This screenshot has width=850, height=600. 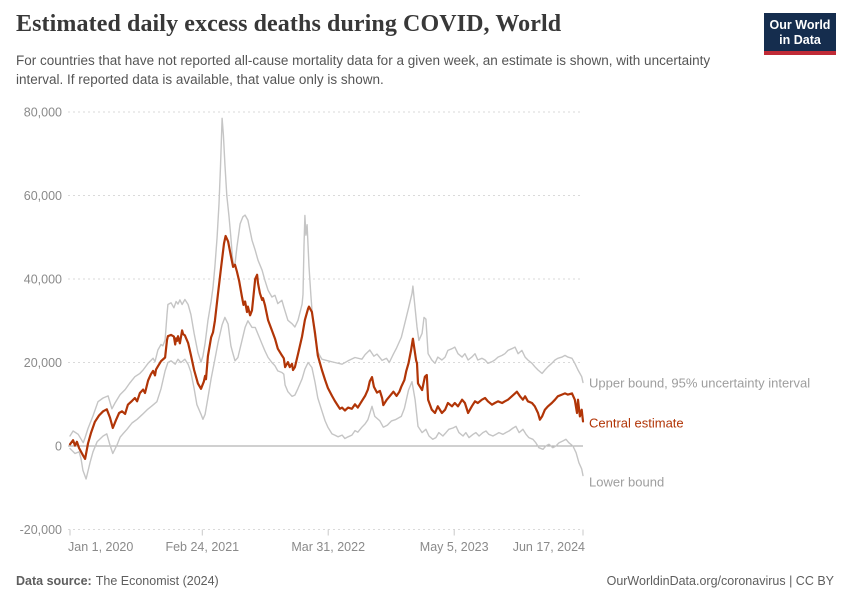 What do you see at coordinates (43, 196) in the screenshot?
I see `y-axis-label-60000: 60,000` at bounding box center [43, 196].